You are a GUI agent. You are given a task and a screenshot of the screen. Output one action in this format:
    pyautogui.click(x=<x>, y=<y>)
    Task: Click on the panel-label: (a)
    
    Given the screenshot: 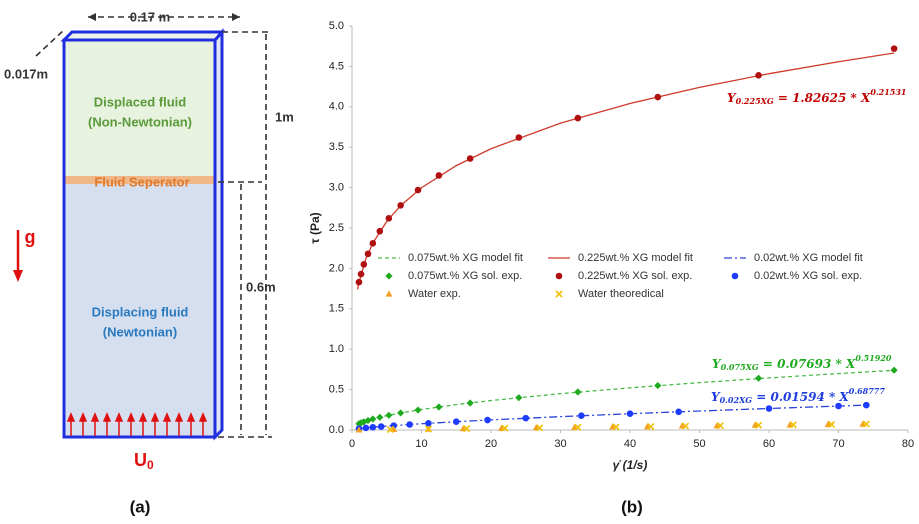 What is the action you would take?
    pyautogui.click(x=140, y=506)
    